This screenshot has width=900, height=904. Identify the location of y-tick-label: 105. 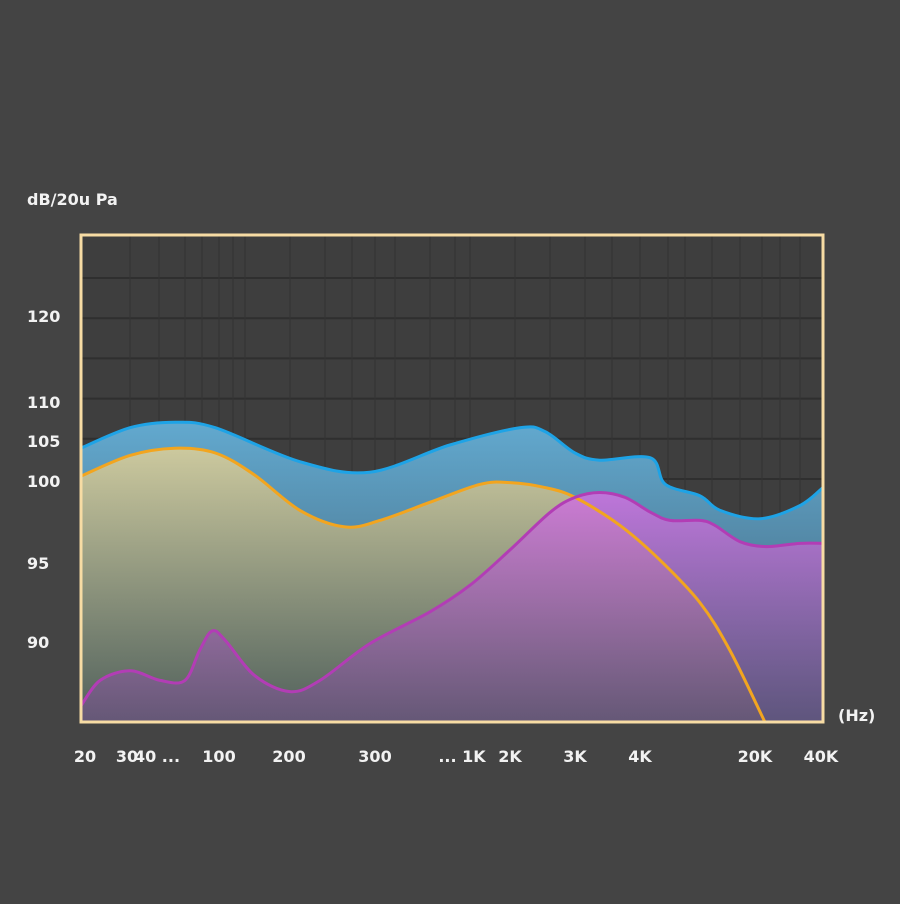
(43, 441).